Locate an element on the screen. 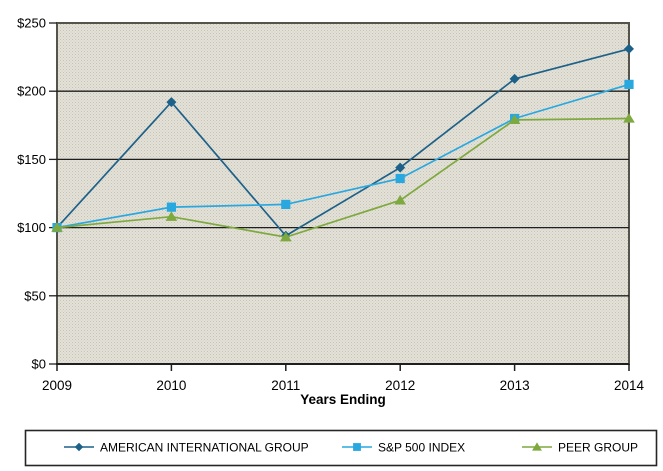 This screenshot has width=663, height=471. y-axis-label: $150 is located at coordinates (31, 159).